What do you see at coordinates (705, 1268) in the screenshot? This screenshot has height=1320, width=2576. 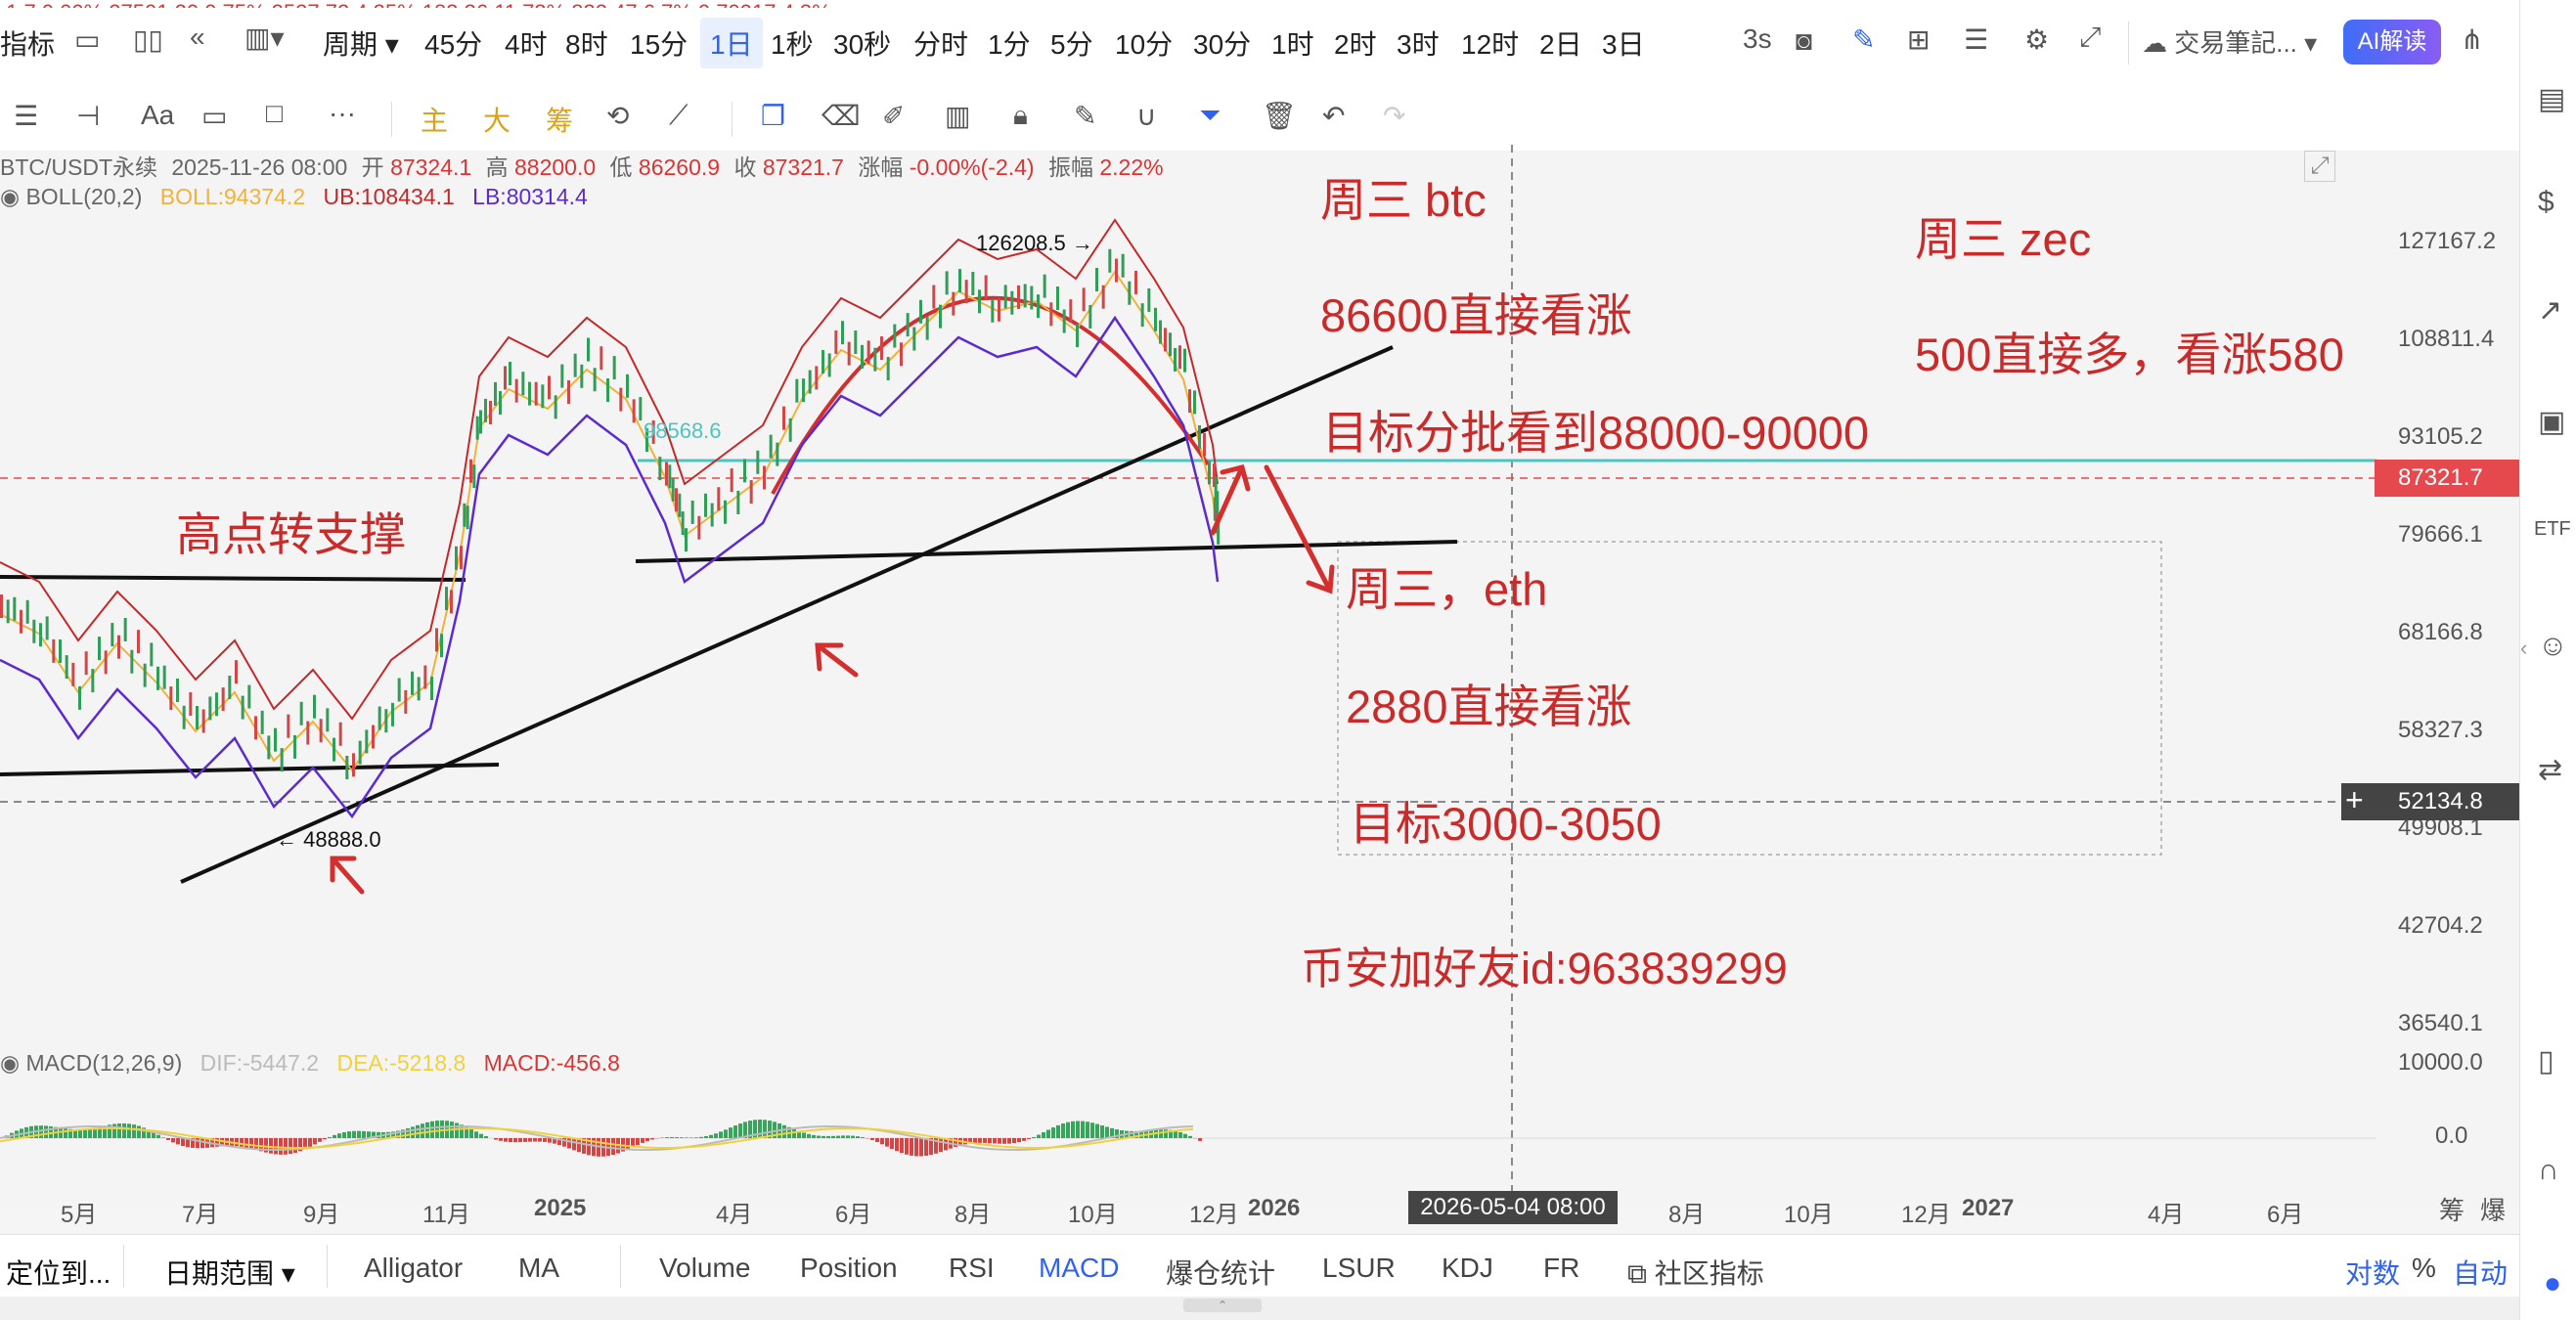 I see `ind-volume: Volume` at bounding box center [705, 1268].